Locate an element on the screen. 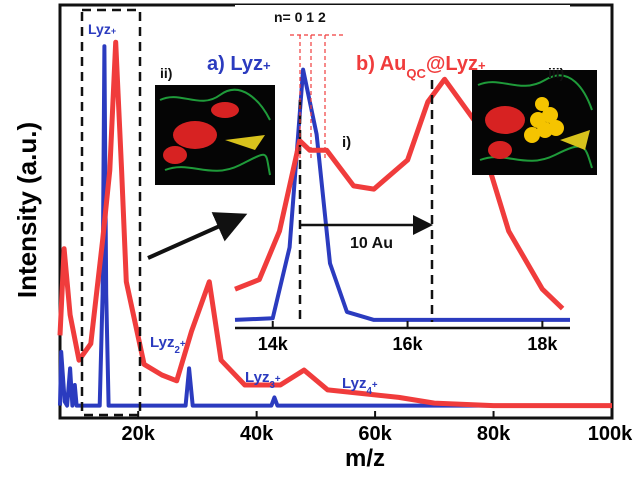 The image size is (643, 481). annotation-part: i) is located at coordinates (346, 142).